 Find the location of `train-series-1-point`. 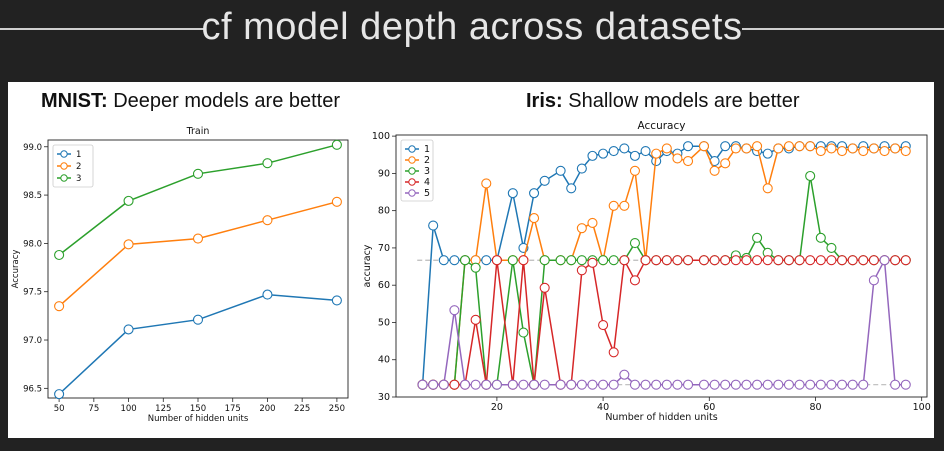

train-series-1-point is located at coordinates (128, 329).